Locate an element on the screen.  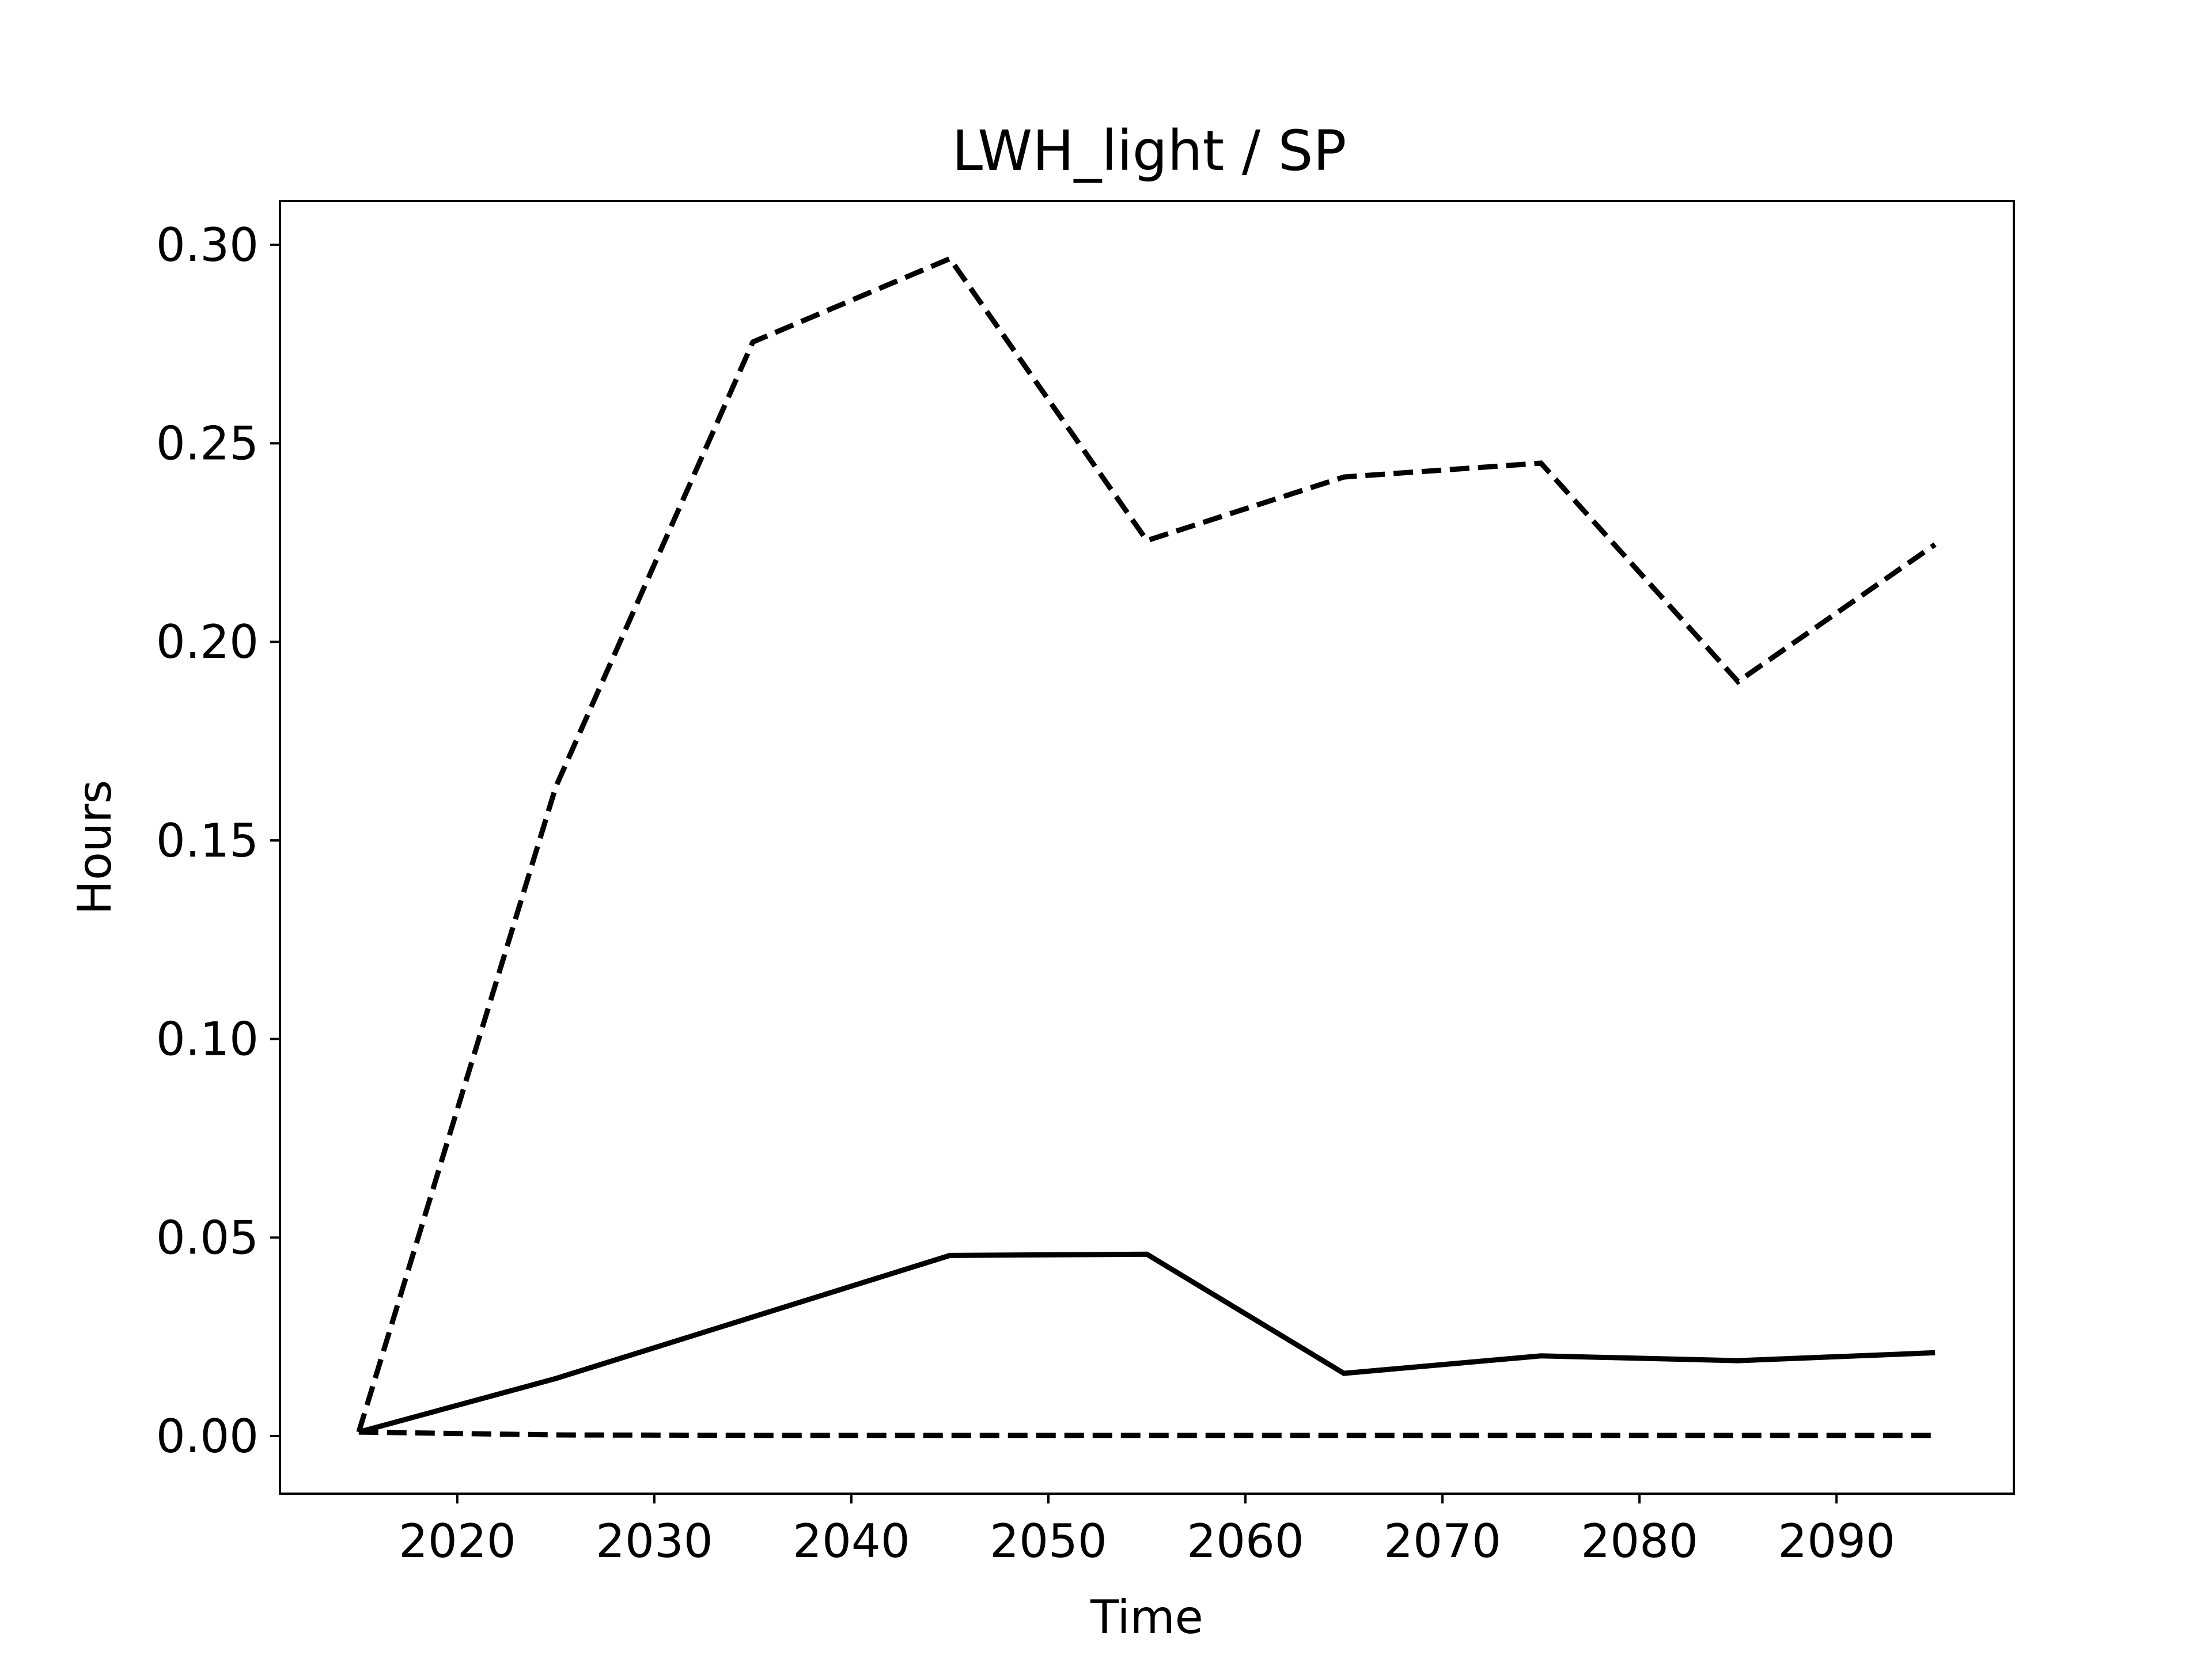
y-tick-label: 0.15 is located at coordinates (207, 841).